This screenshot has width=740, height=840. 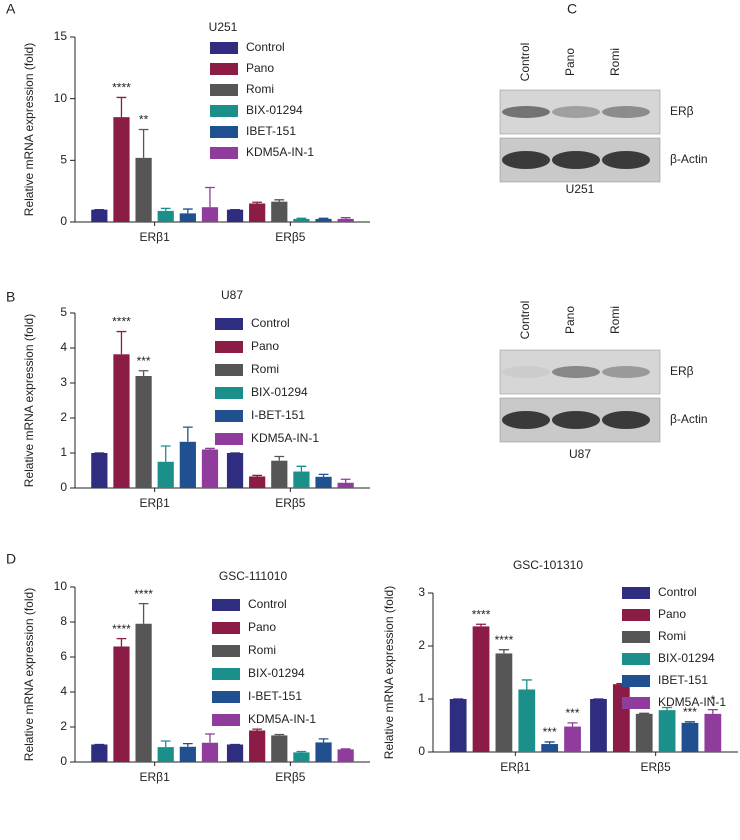 What do you see at coordinates (61, 98) in the screenshot?
I see `y-tick-label: 10` at bounding box center [61, 98].